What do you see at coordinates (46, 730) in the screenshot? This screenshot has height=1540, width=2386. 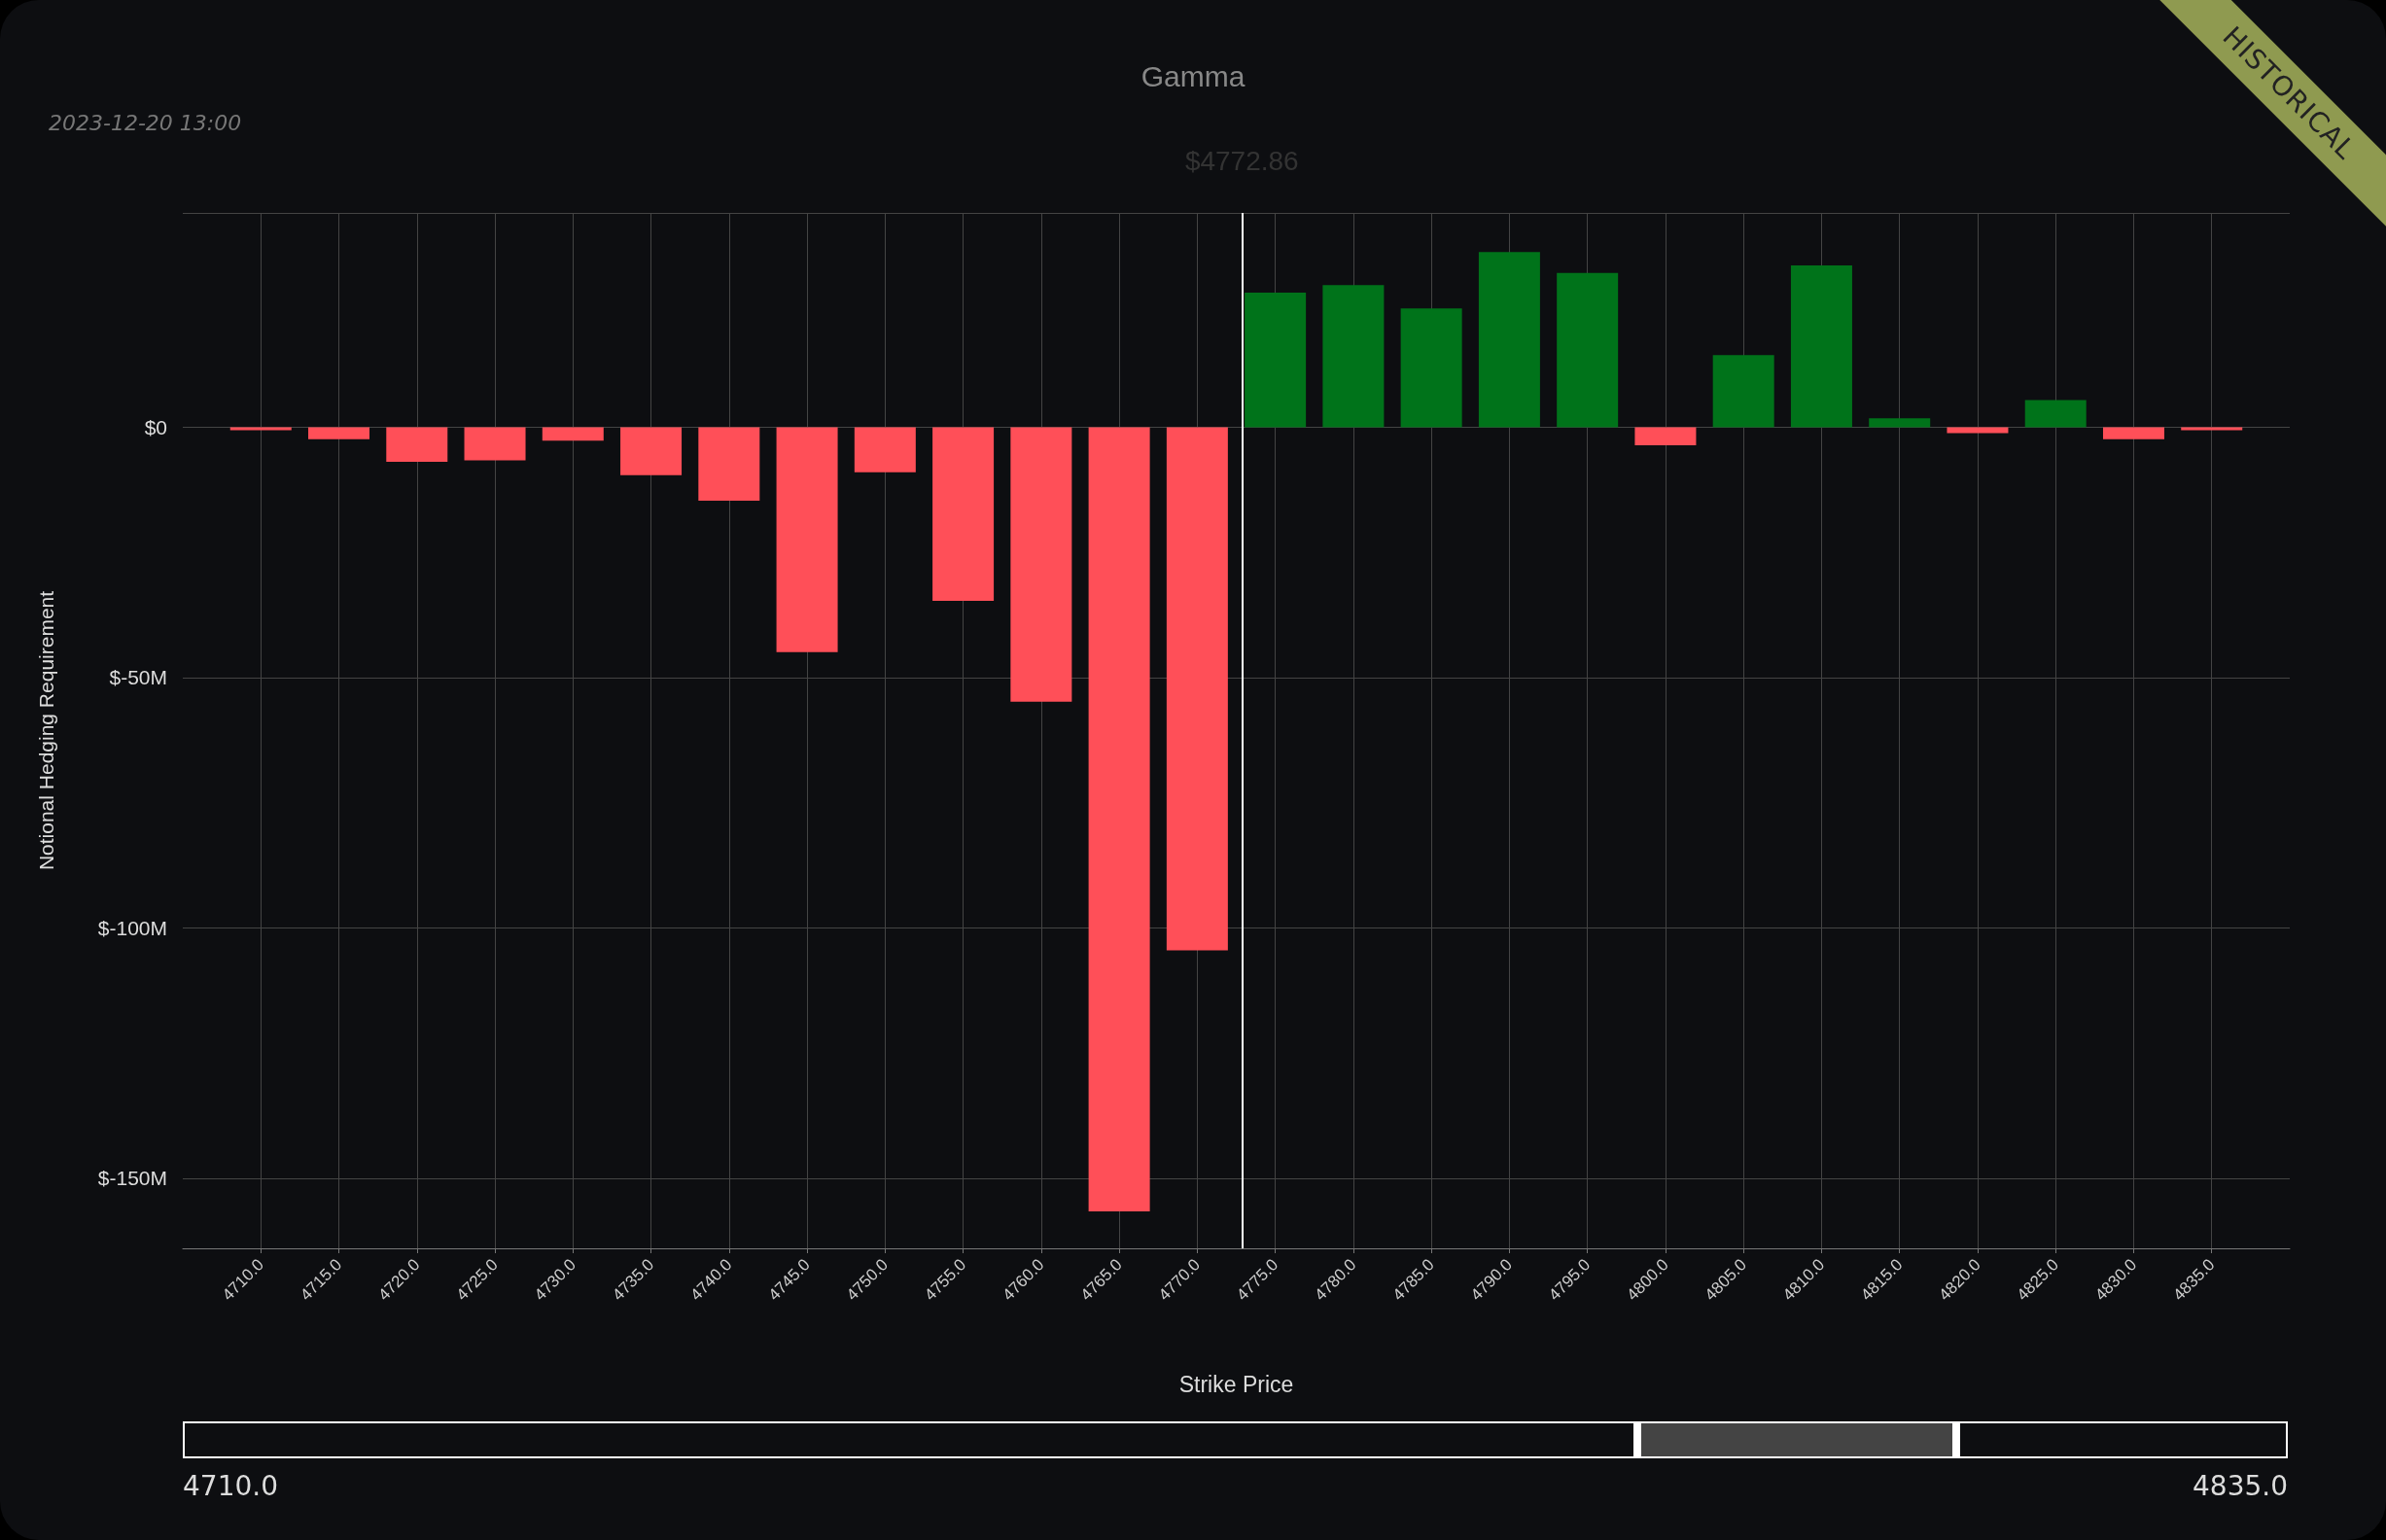 I see `y-axis-title: Notional Hedging Requirement` at bounding box center [46, 730].